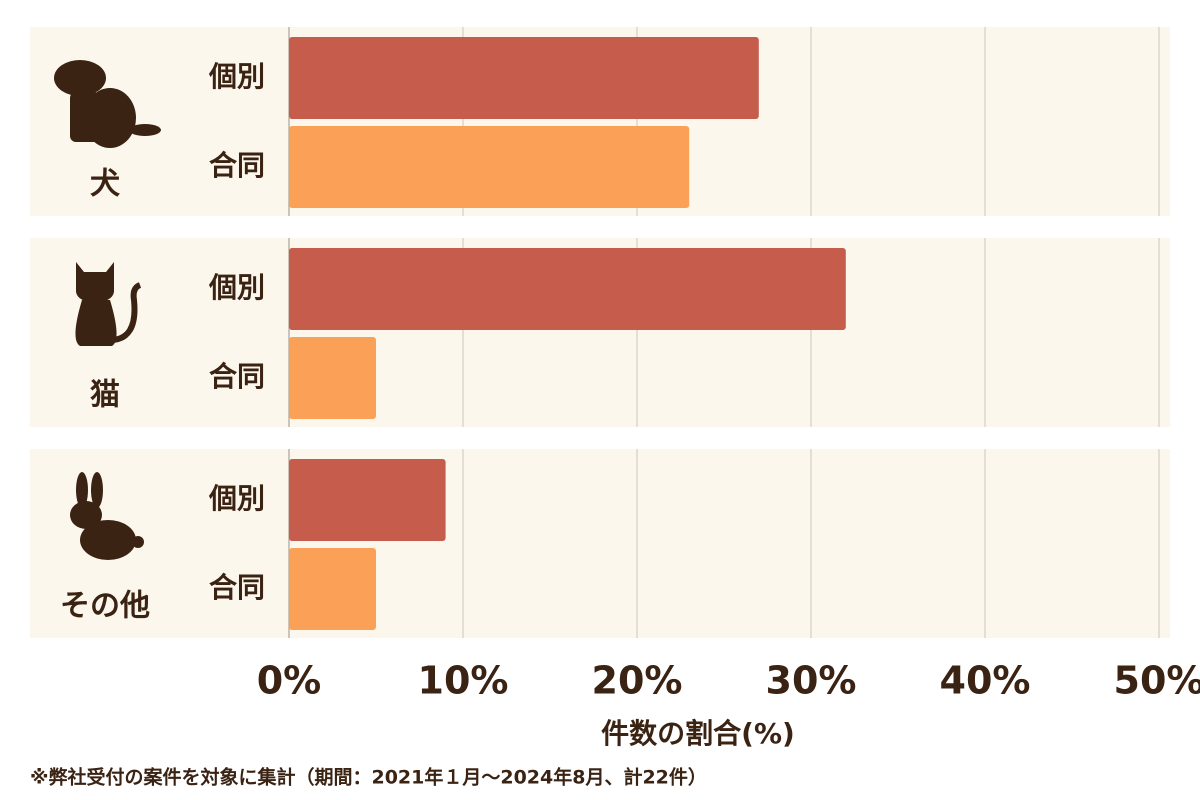  What do you see at coordinates (107, 516) in the screenshot?
I see `rabbit-icon` at bounding box center [107, 516].